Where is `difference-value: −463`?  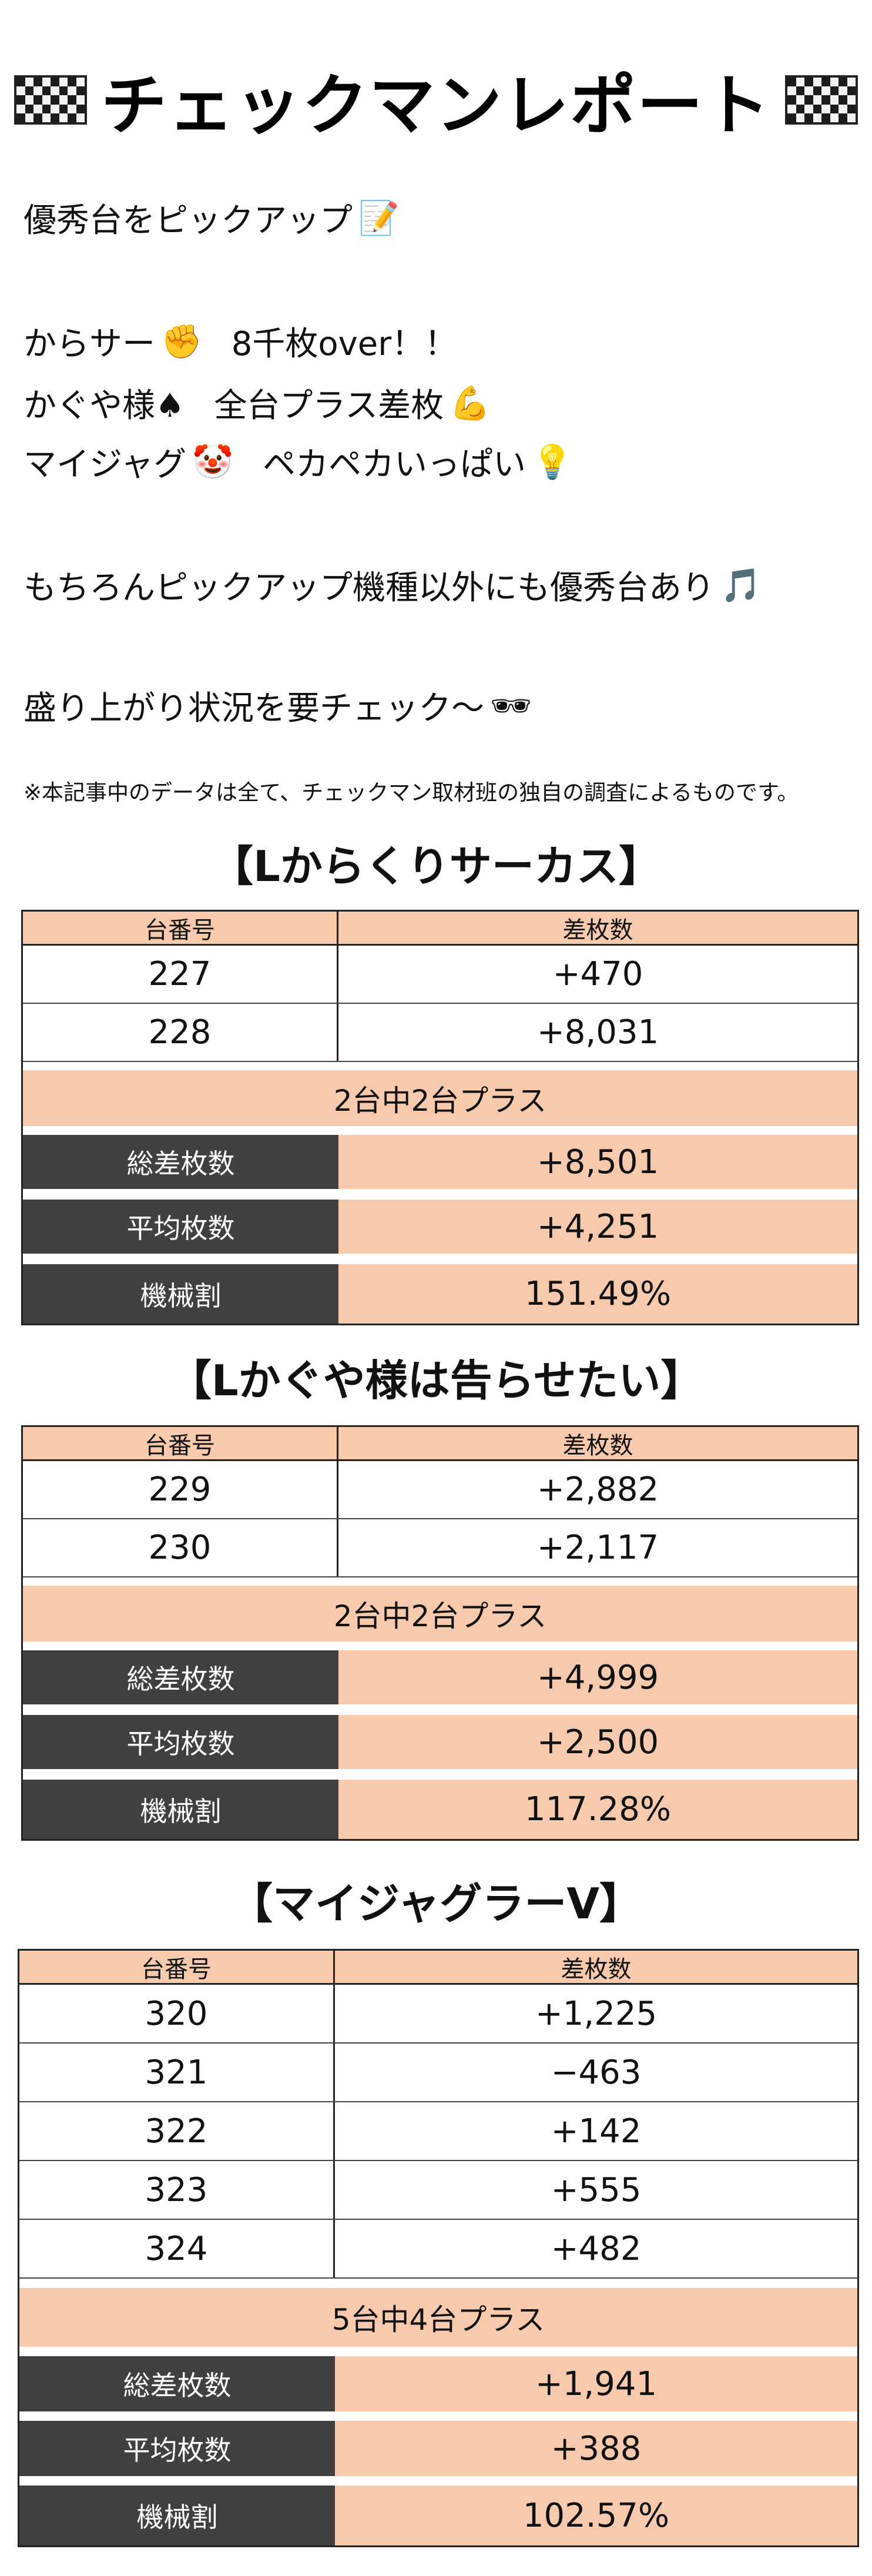
difference-value: −463 is located at coordinates (596, 2072).